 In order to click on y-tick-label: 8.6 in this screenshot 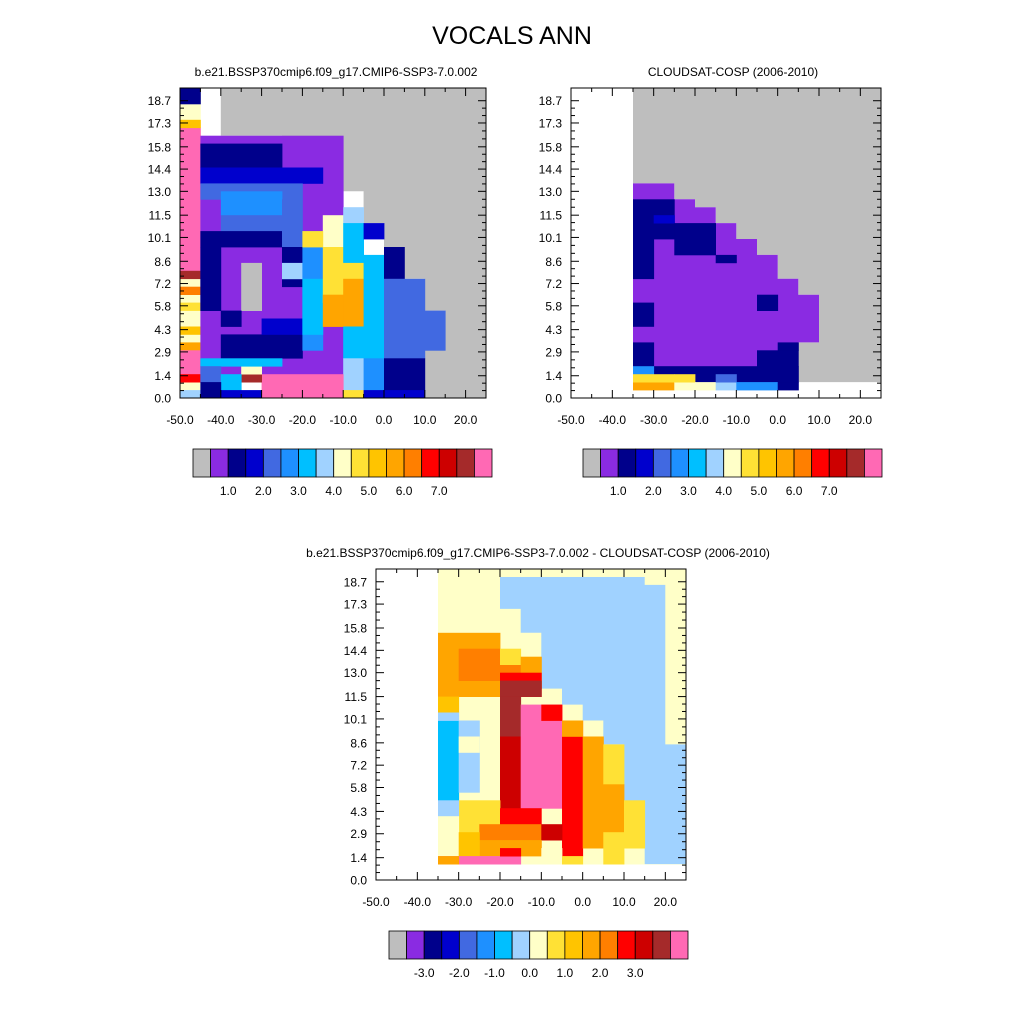, I will do `click(162, 262)`.